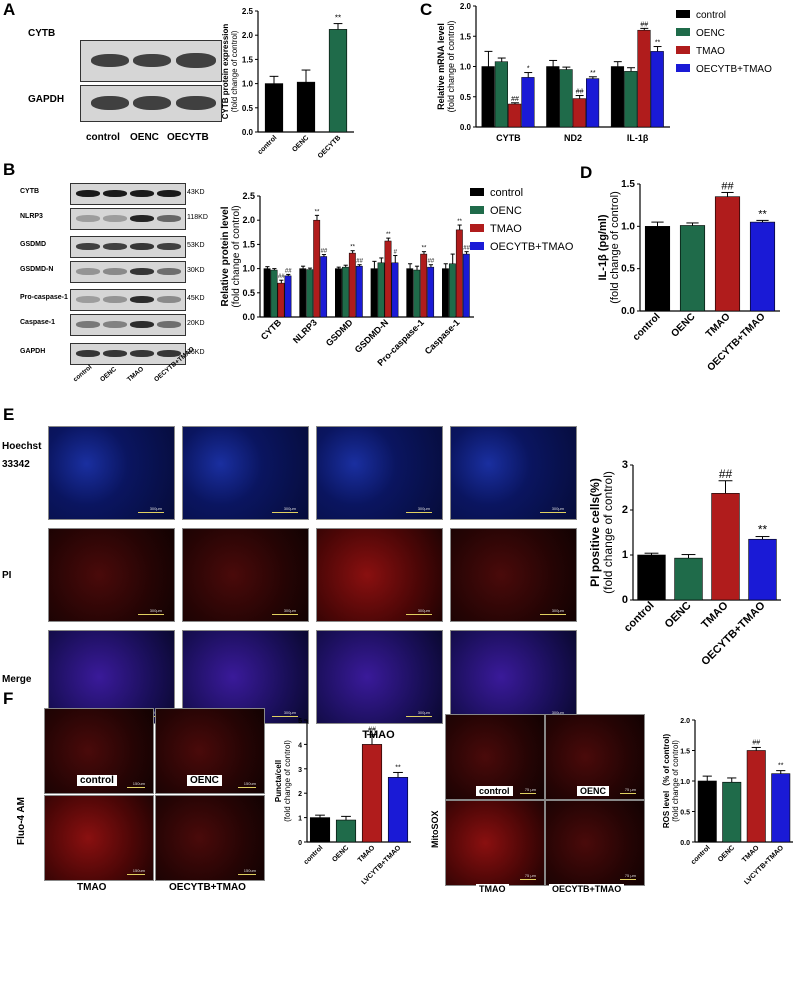  What do you see at coordinates (271, 329) in the screenshot?
I see `x-tick-label: CYTB` at bounding box center [271, 329].